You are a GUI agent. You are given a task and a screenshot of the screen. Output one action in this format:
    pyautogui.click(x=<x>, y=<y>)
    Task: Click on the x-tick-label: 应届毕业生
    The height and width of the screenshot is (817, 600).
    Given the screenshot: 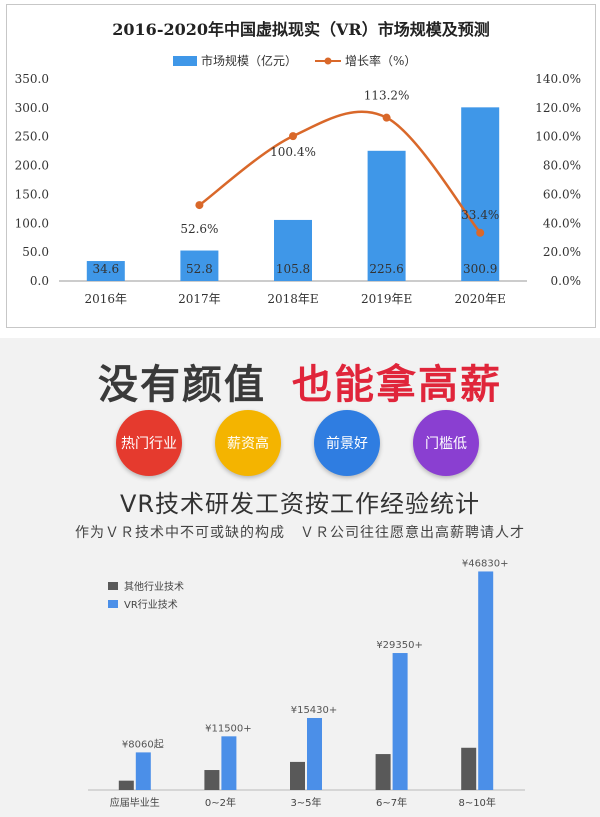 What is the action you would take?
    pyautogui.click(x=135, y=802)
    